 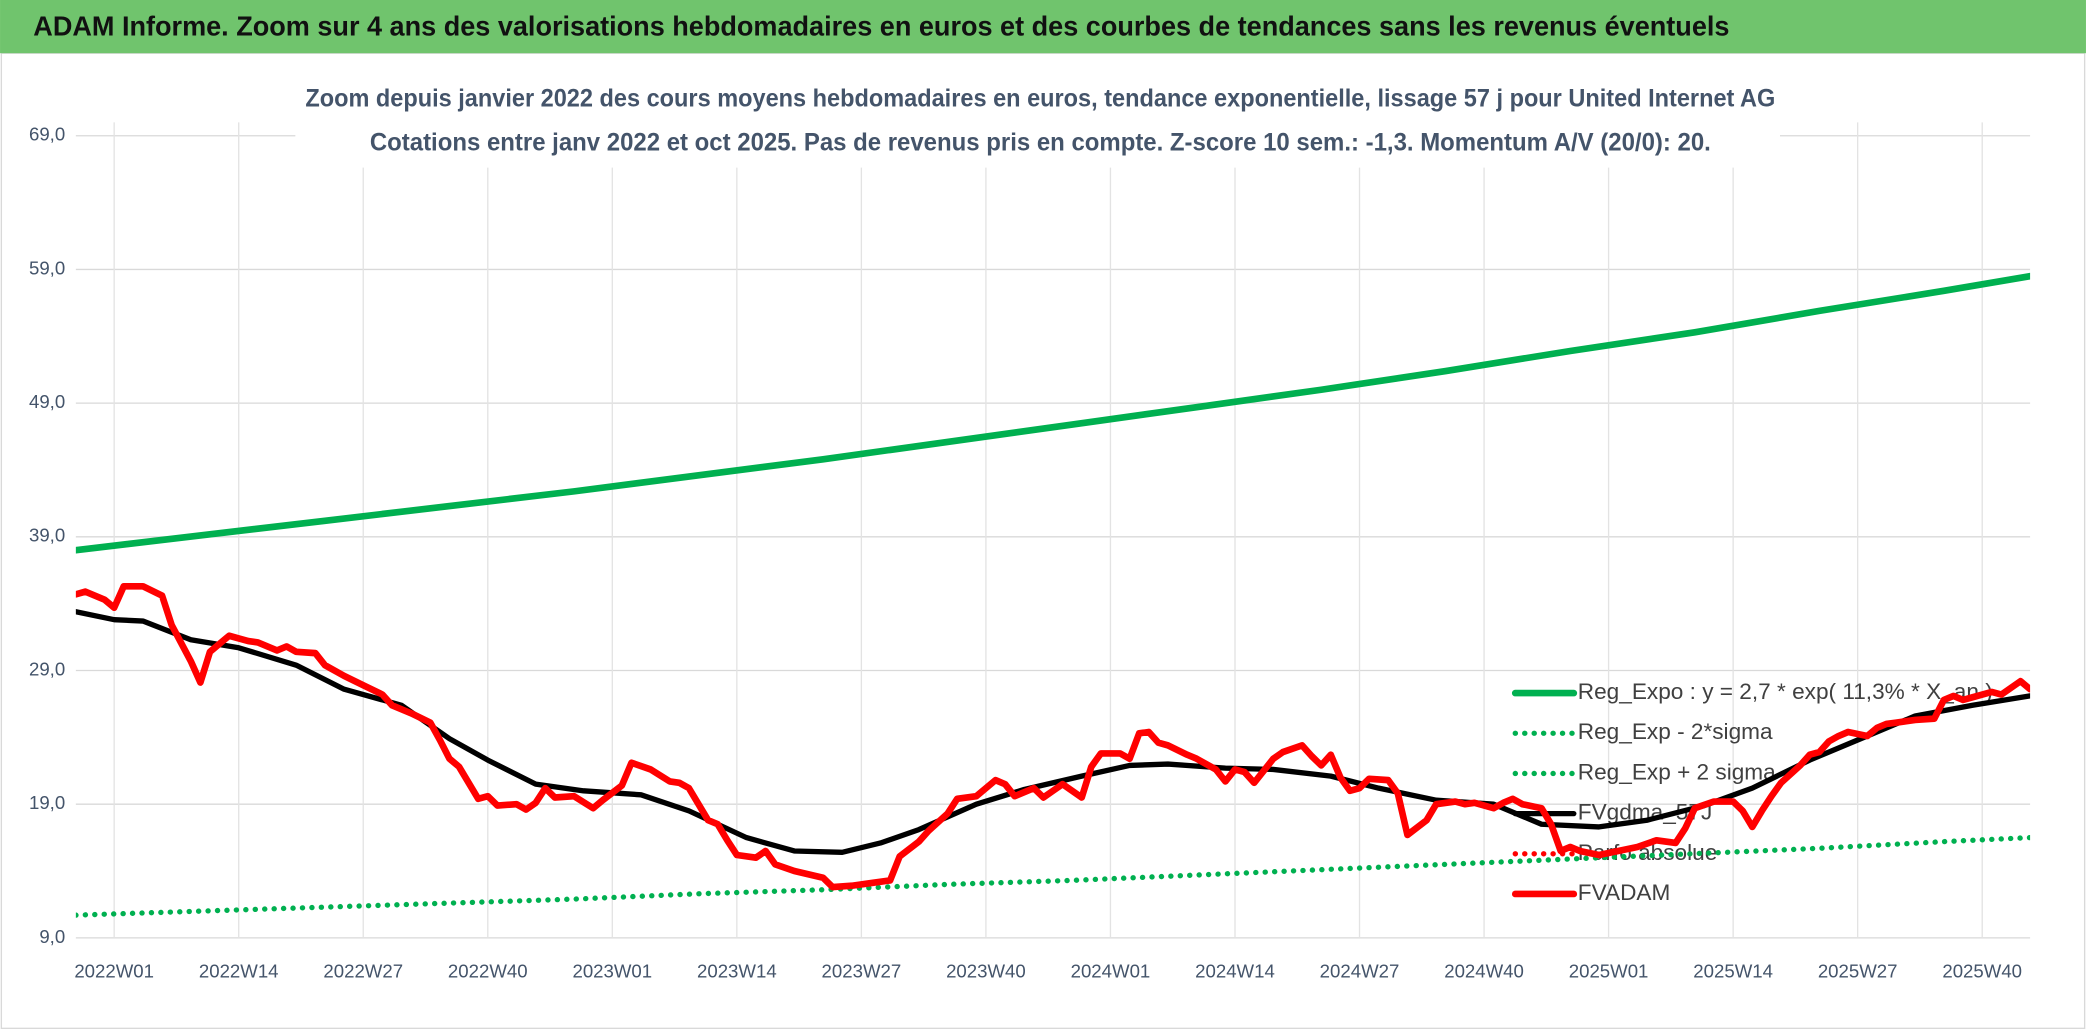 I want to click on x-tick-label: 2023W14, so click(x=737, y=970).